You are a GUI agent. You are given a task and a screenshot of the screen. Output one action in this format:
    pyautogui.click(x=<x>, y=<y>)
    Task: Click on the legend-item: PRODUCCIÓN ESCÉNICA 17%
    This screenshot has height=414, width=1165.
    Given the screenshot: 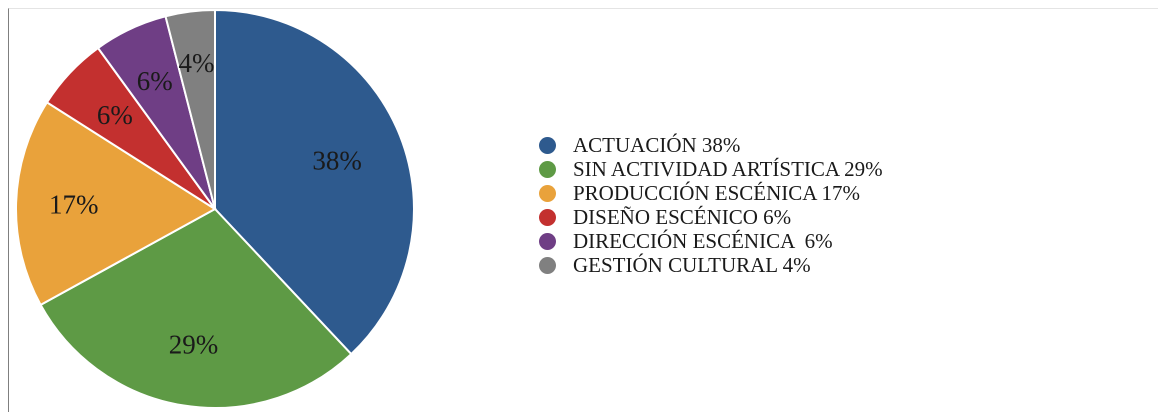 What is the action you would take?
    pyautogui.click(x=711, y=193)
    